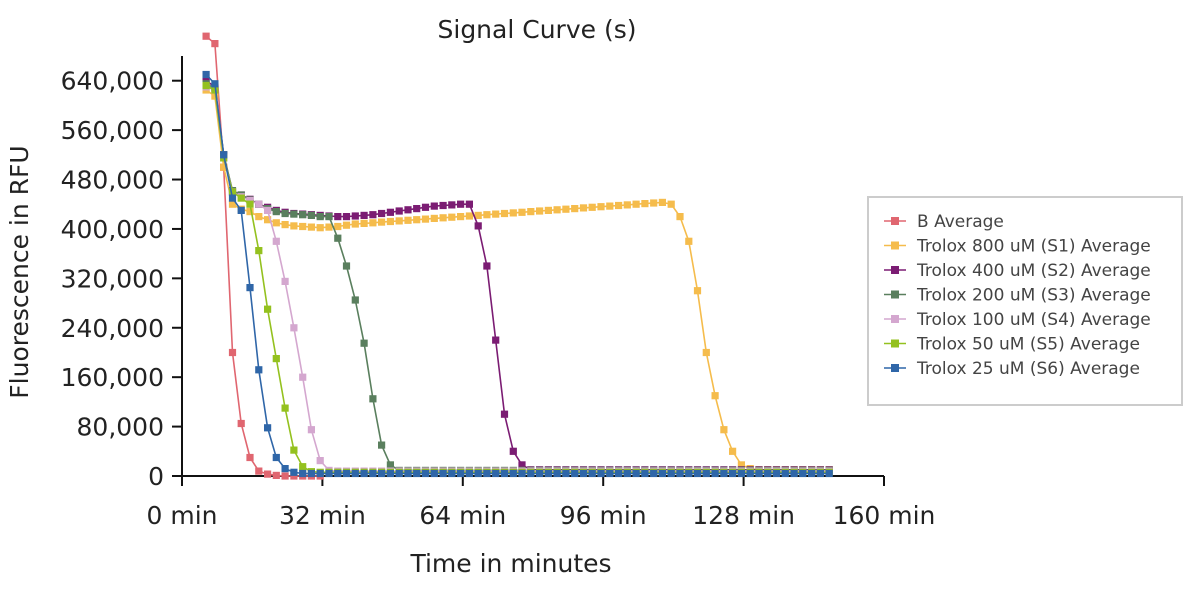 The height and width of the screenshot is (596, 1200). What do you see at coordinates (884, 515) in the screenshot?
I see `x-tick-label: 160 min` at bounding box center [884, 515].